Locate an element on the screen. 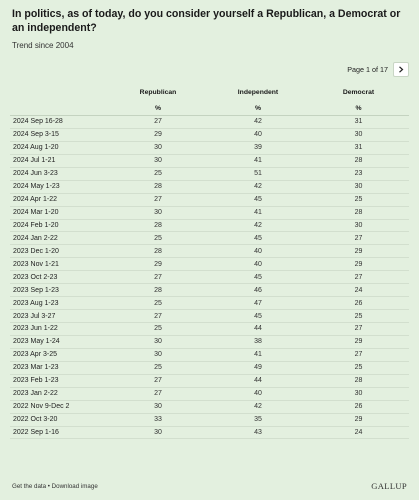  table-row: 2023 Sep 1-23 28 46 24 is located at coordinates (209, 290).